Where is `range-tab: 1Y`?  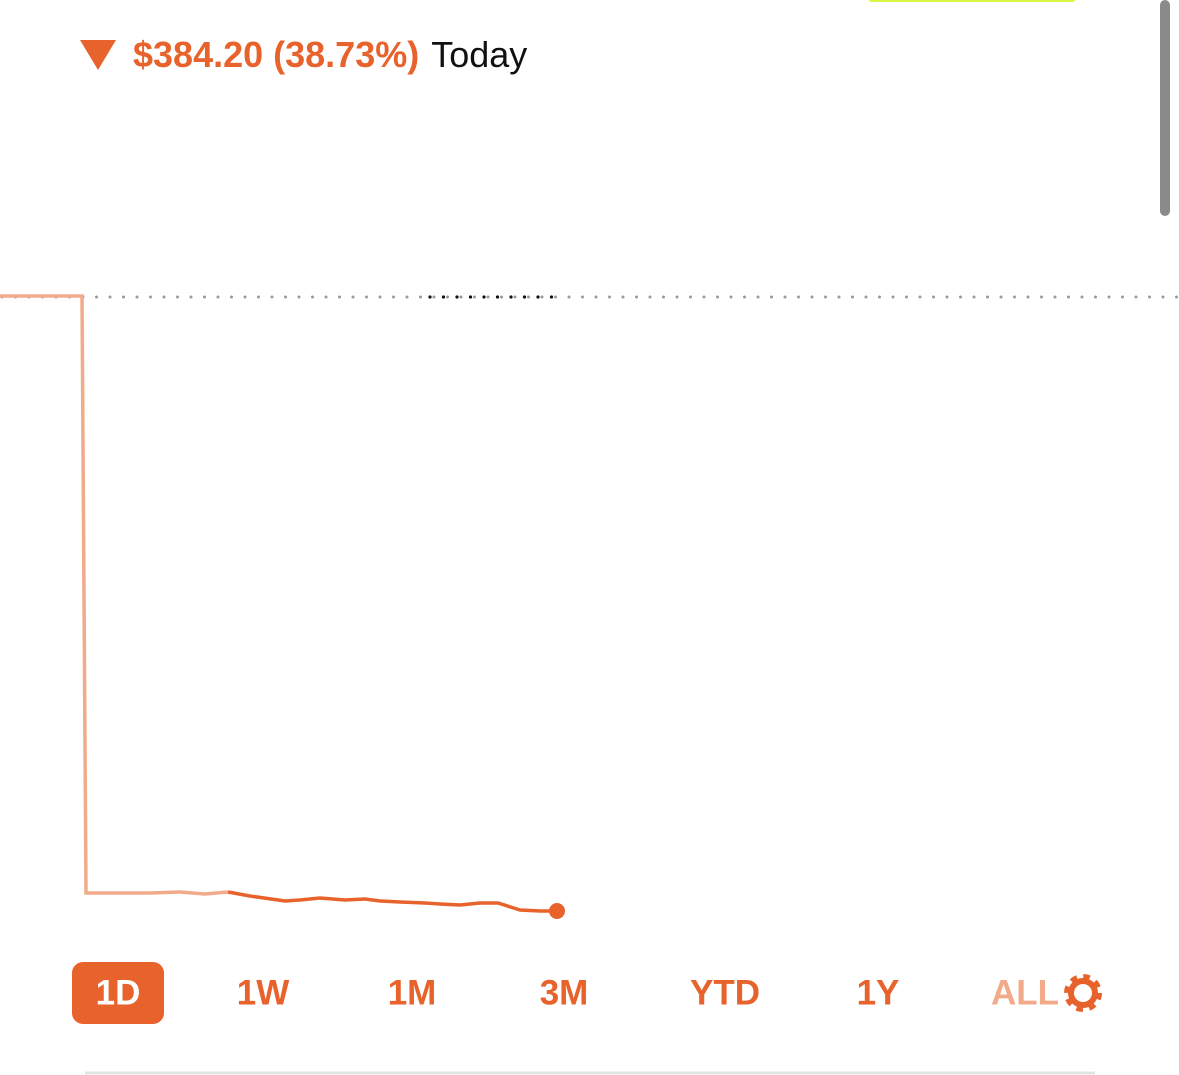
range-tab: 1Y is located at coordinates (878, 992).